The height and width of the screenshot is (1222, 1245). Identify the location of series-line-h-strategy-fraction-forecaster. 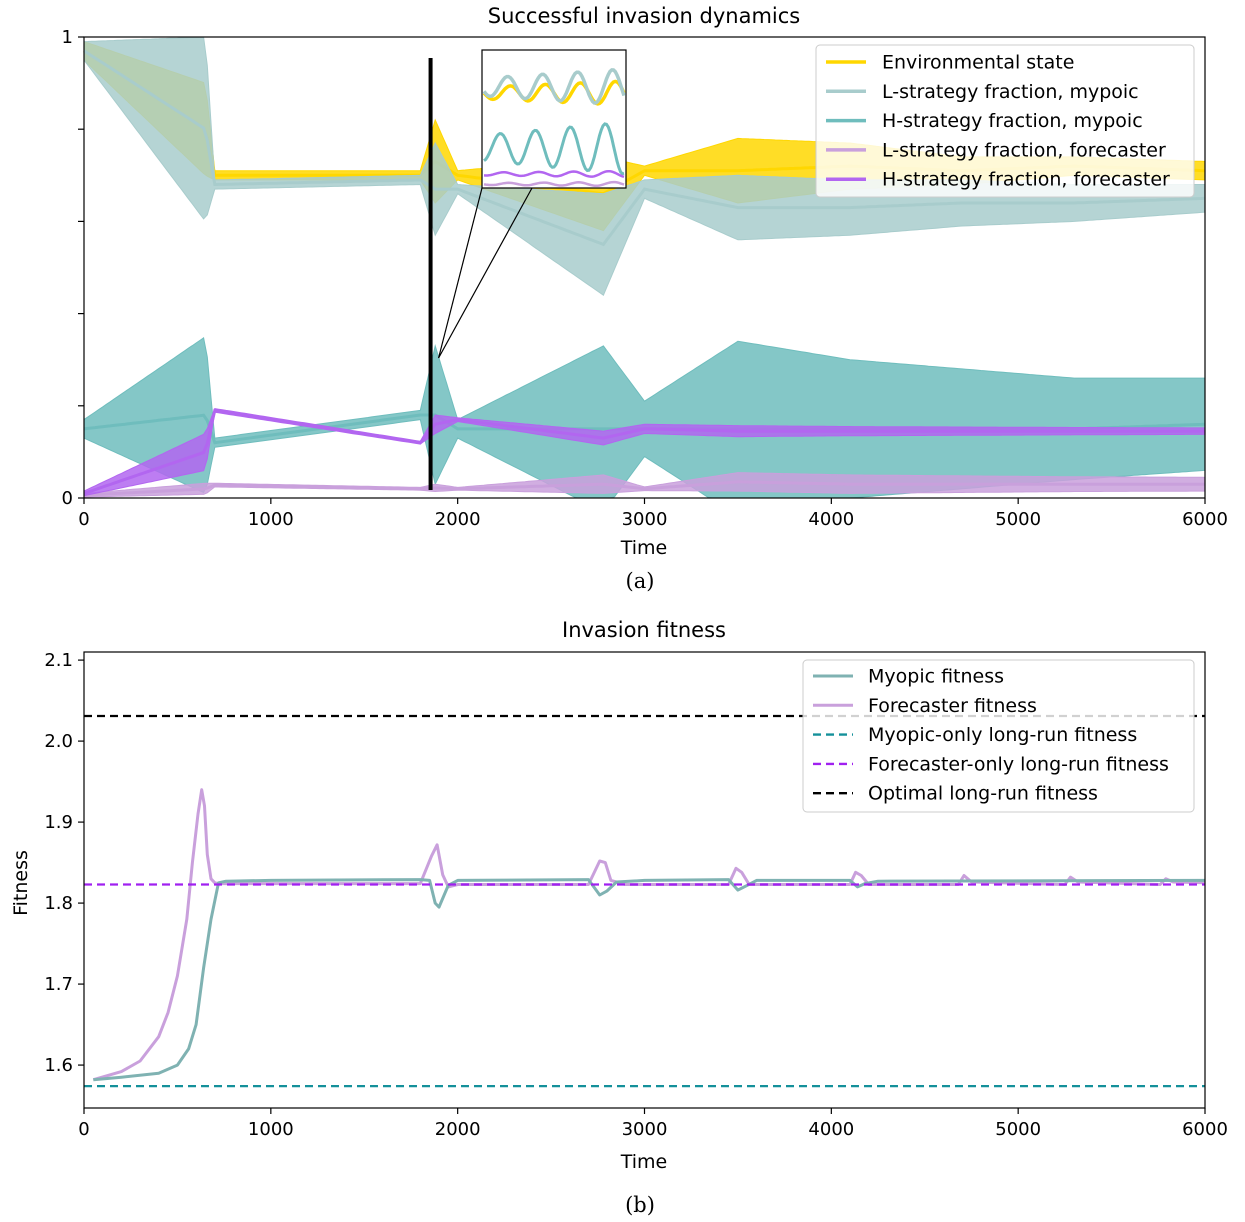
(644, 451).